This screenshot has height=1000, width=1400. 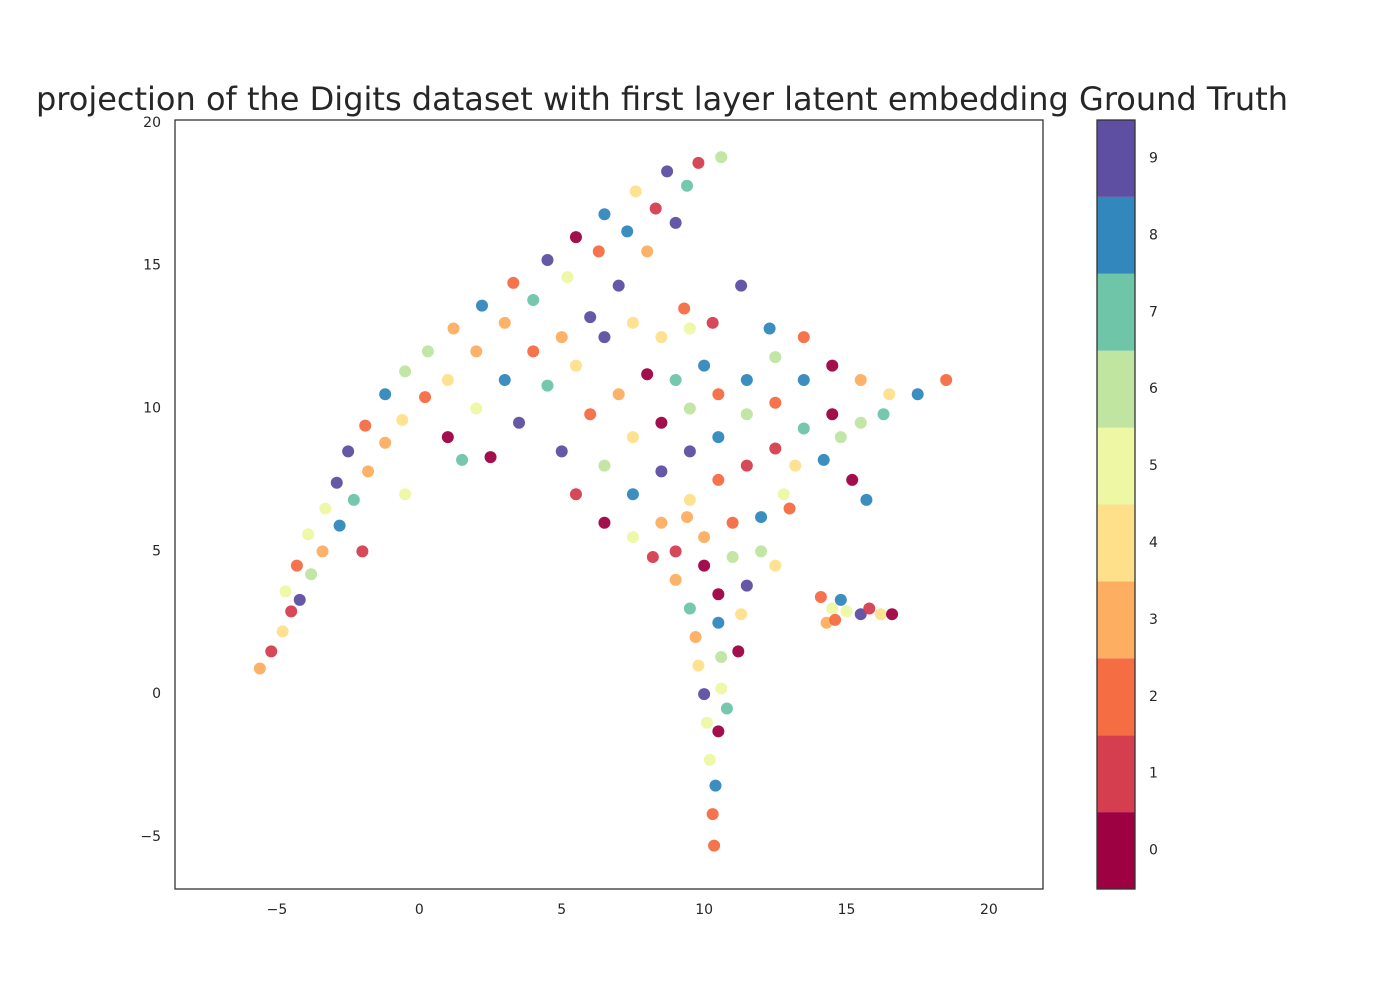 I want to click on y-tick-label: 10, so click(x=152, y=409).